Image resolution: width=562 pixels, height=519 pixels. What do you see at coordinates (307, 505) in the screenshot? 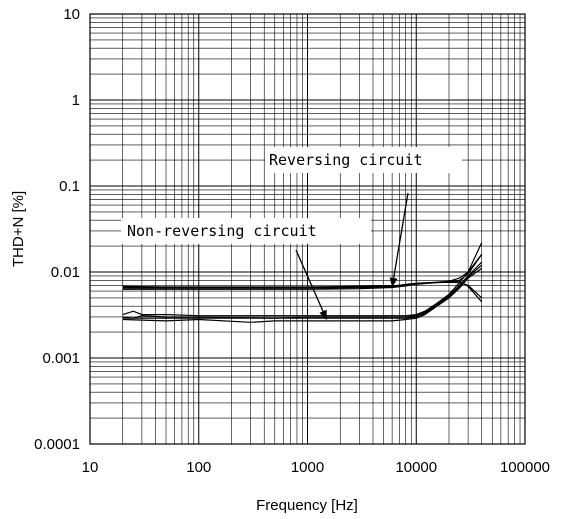
I see `x-axis-label: Frequency [Hz]` at bounding box center [307, 505].